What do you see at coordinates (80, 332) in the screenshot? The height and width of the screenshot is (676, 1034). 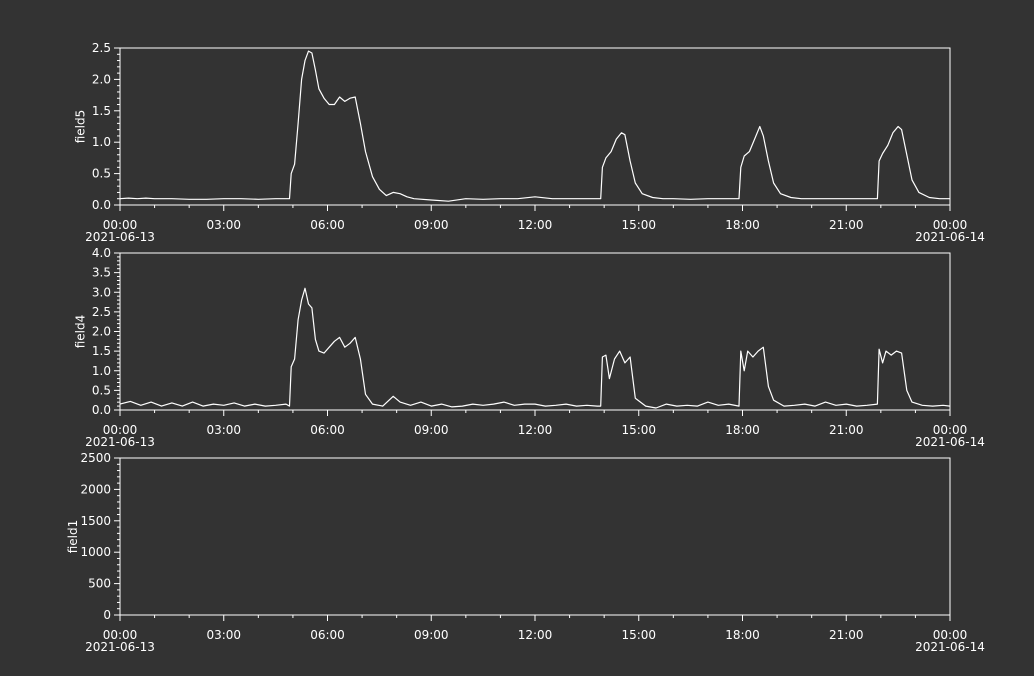 I see `y-axis-label: field4` at bounding box center [80, 332].